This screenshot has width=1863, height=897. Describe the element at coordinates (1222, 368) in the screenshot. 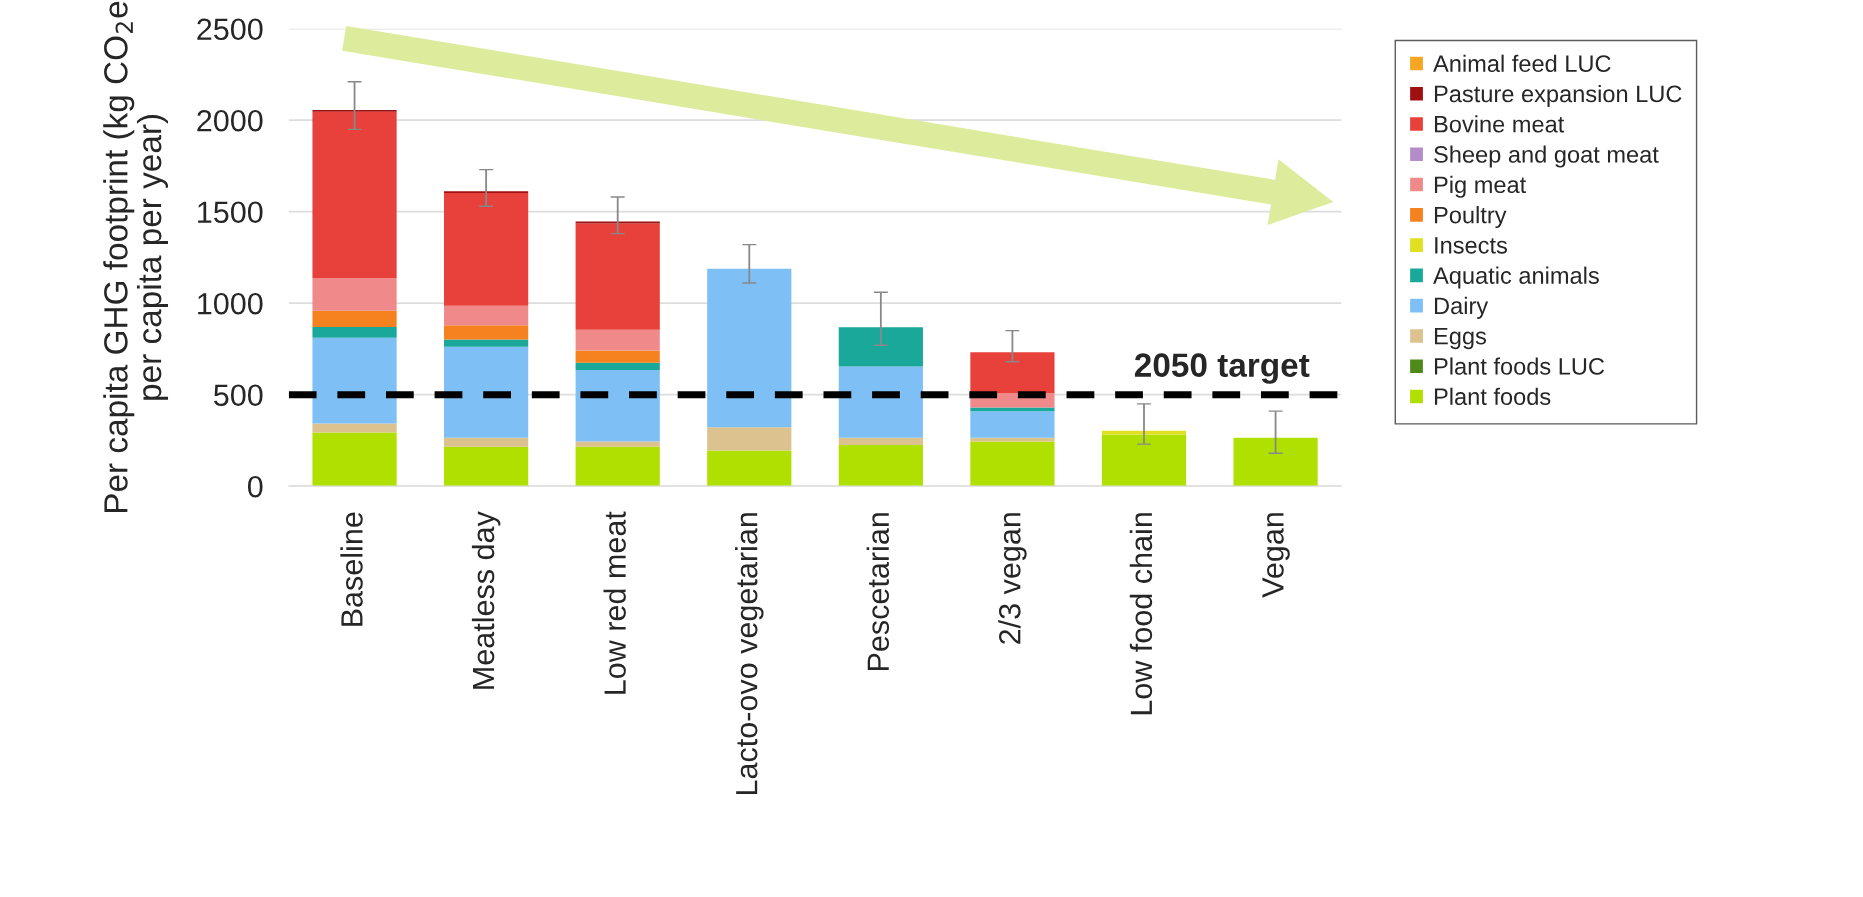

I see `ref-line-label: 2050 target` at that location.